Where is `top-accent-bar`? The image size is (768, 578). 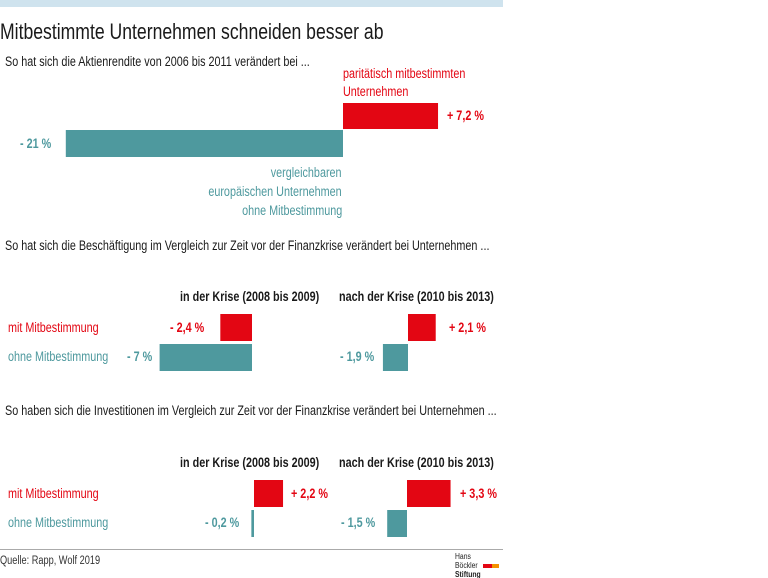 top-accent-bar is located at coordinates (251, 3).